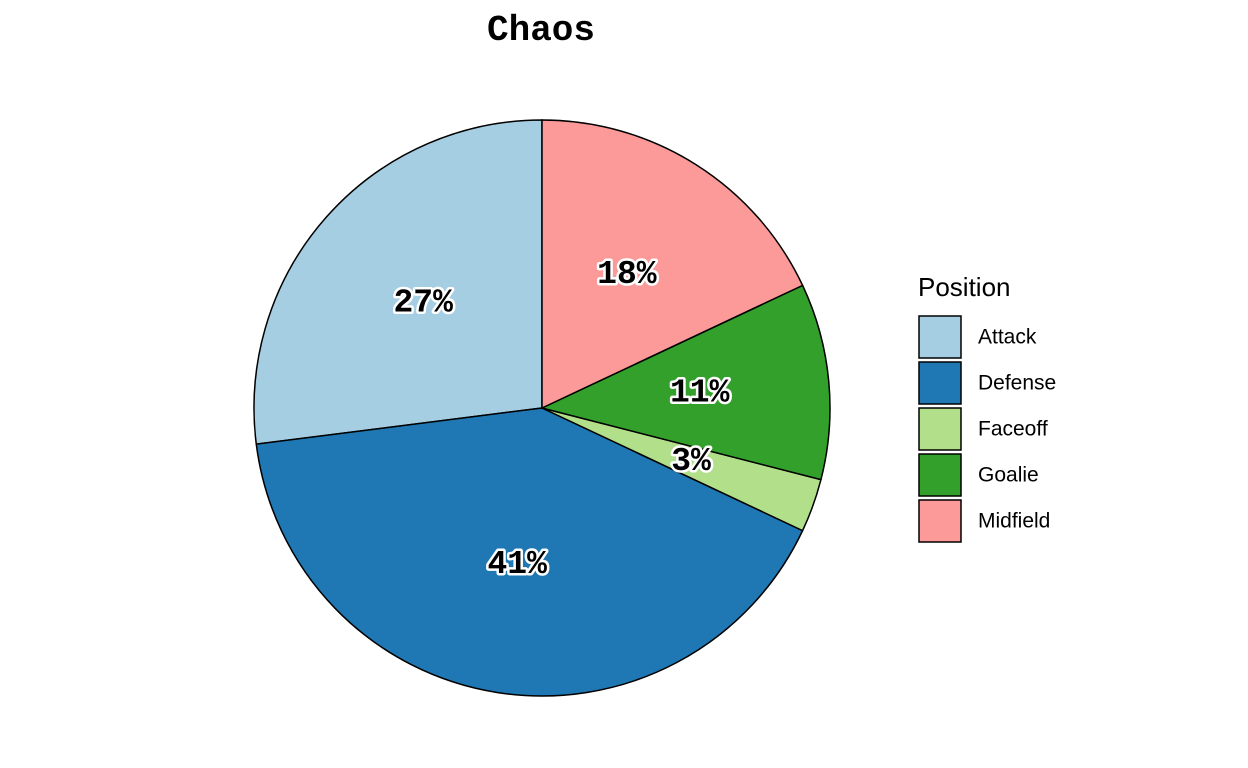 The width and height of the screenshot is (1248, 768). I want to click on legend-label-goalie: Goalie, so click(1008, 475).